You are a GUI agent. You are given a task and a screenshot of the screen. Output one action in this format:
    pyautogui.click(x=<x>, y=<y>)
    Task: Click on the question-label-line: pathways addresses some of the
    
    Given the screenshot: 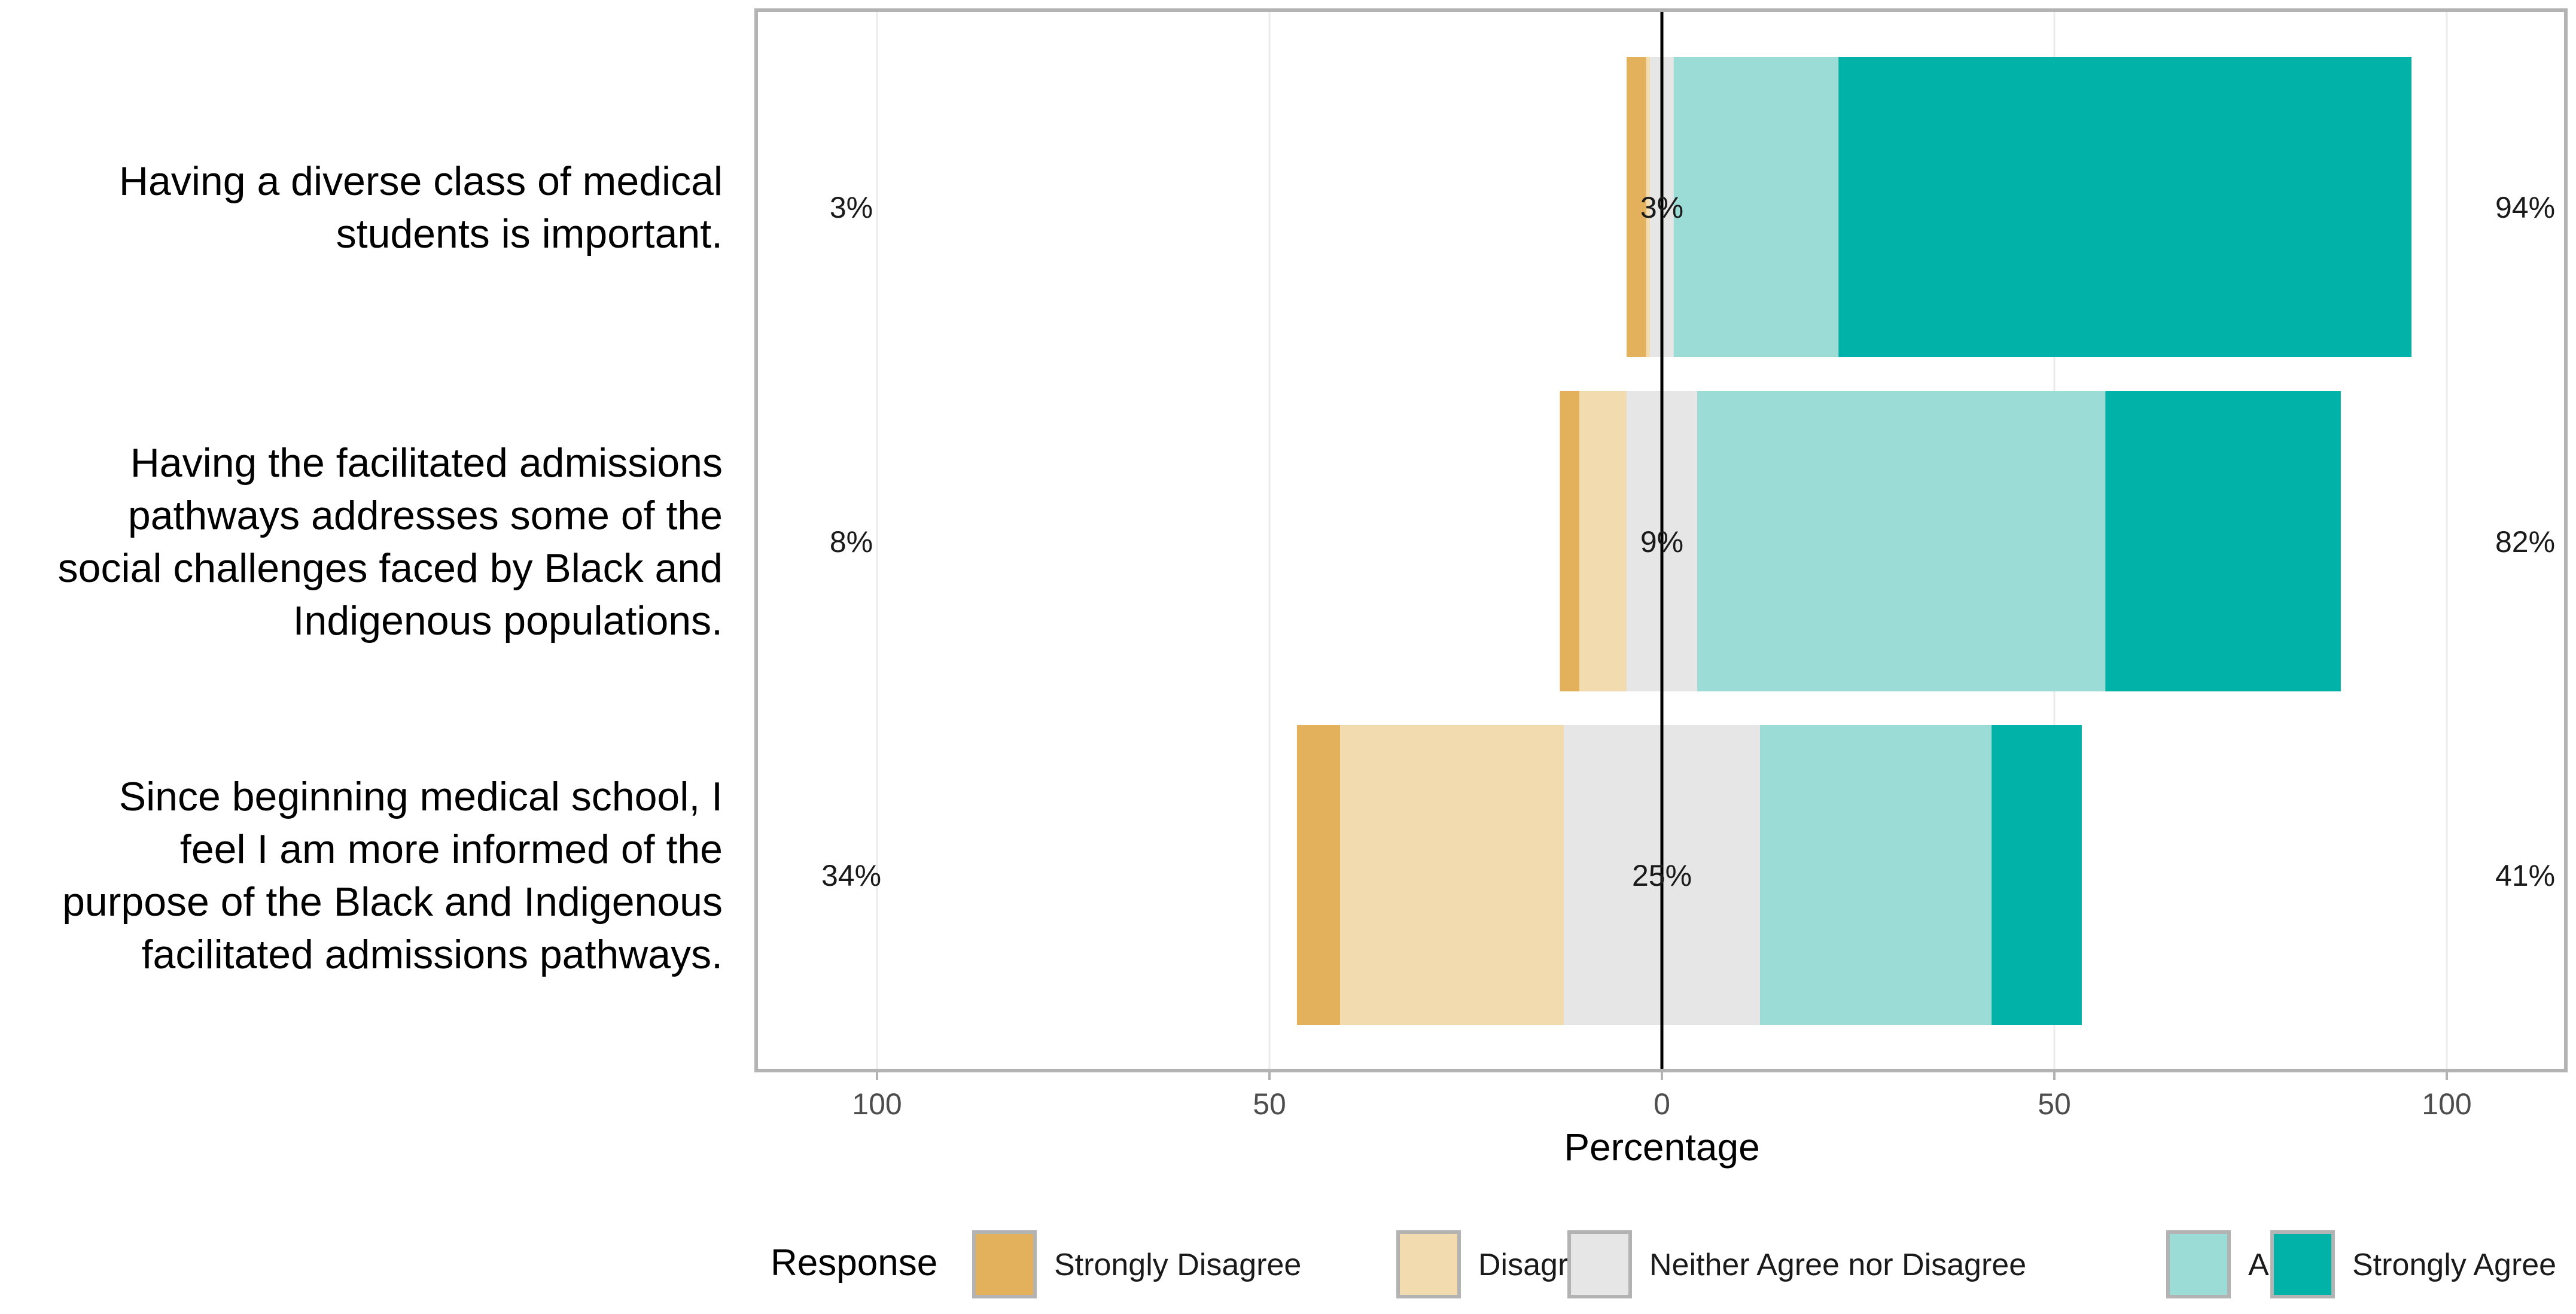 What is the action you would take?
    pyautogui.click(x=425, y=515)
    